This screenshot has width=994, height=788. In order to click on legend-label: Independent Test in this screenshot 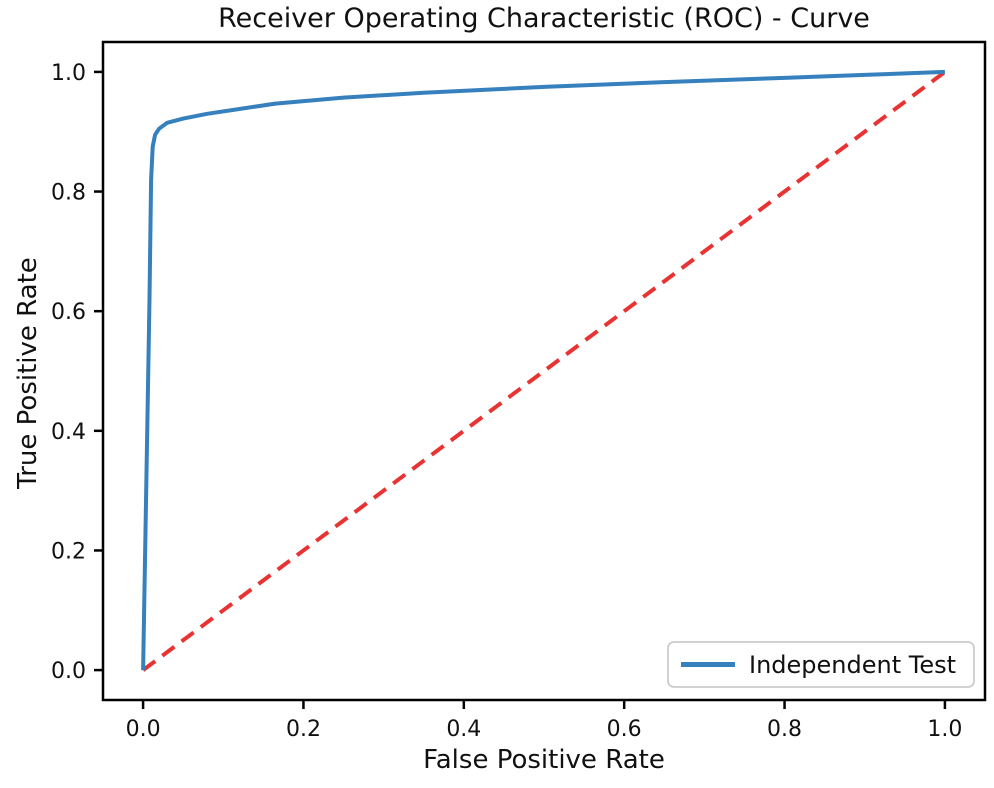, I will do `click(852, 665)`.